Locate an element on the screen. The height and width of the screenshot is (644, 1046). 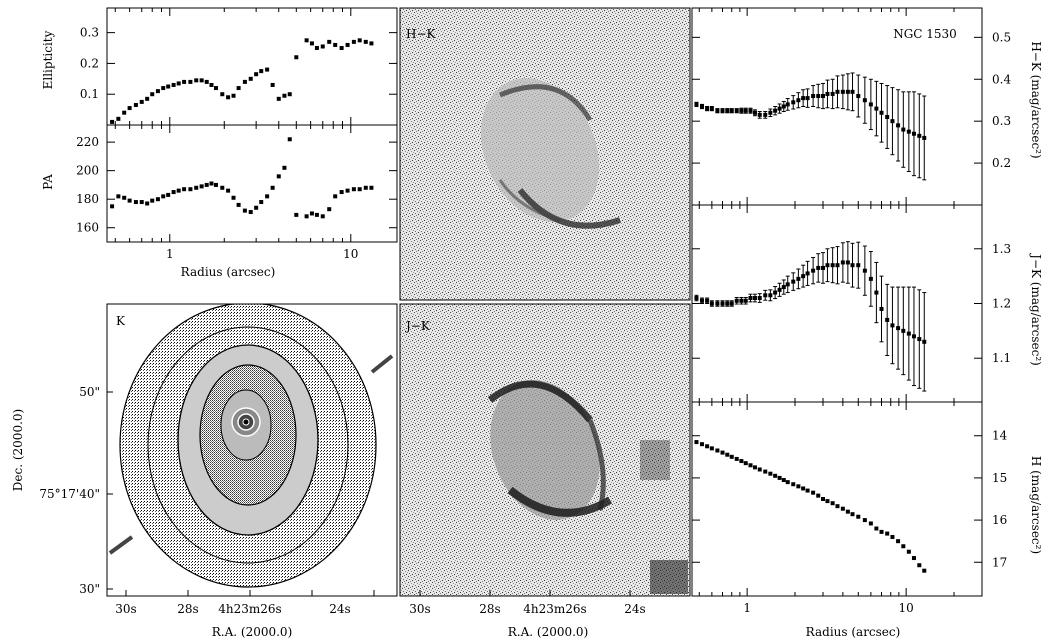
jk-ra-tick: 28s is located at coordinates (489, 609).